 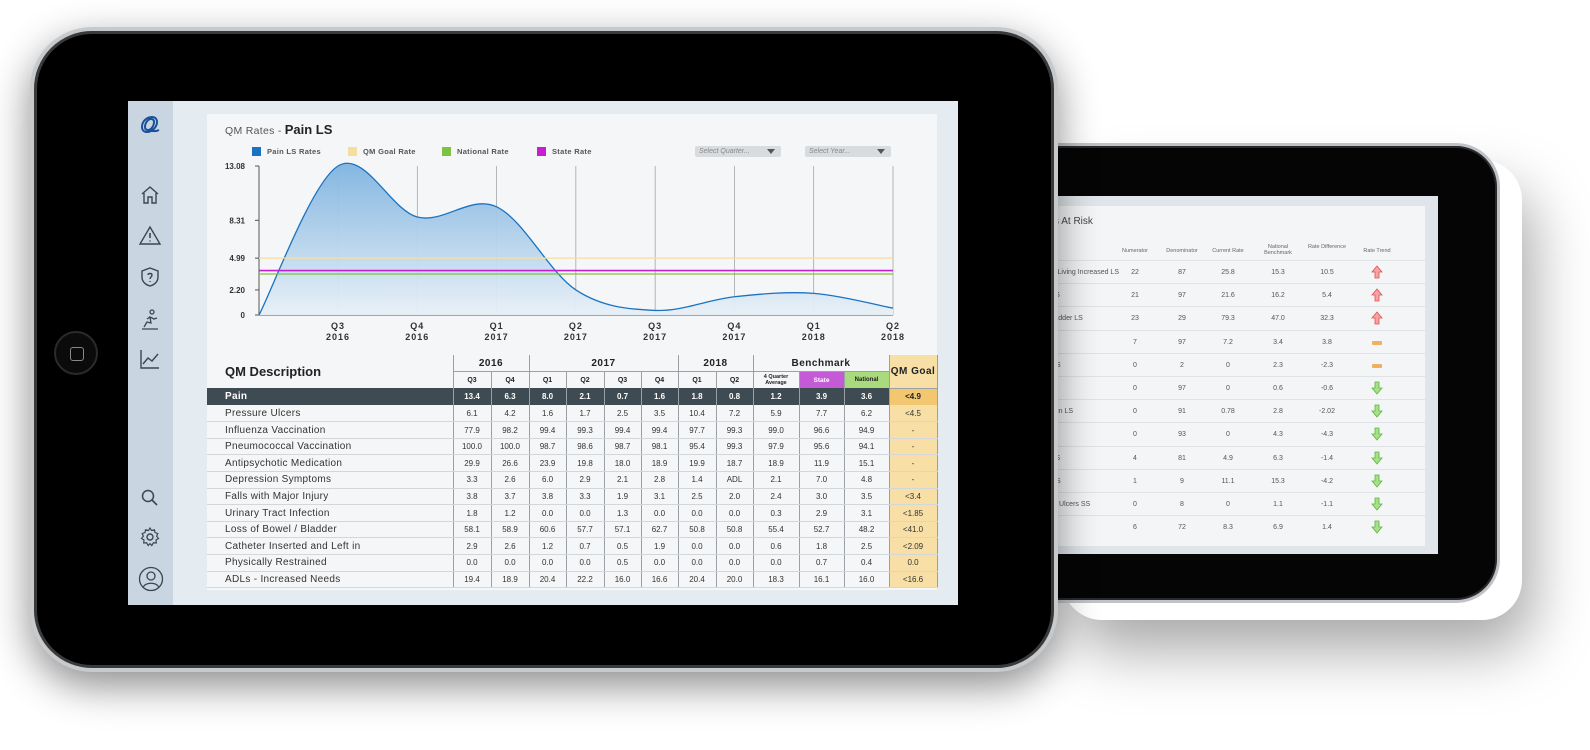 What do you see at coordinates (330, 513) in the screenshot?
I see `measure-name: Urinary Tract Infection` at bounding box center [330, 513].